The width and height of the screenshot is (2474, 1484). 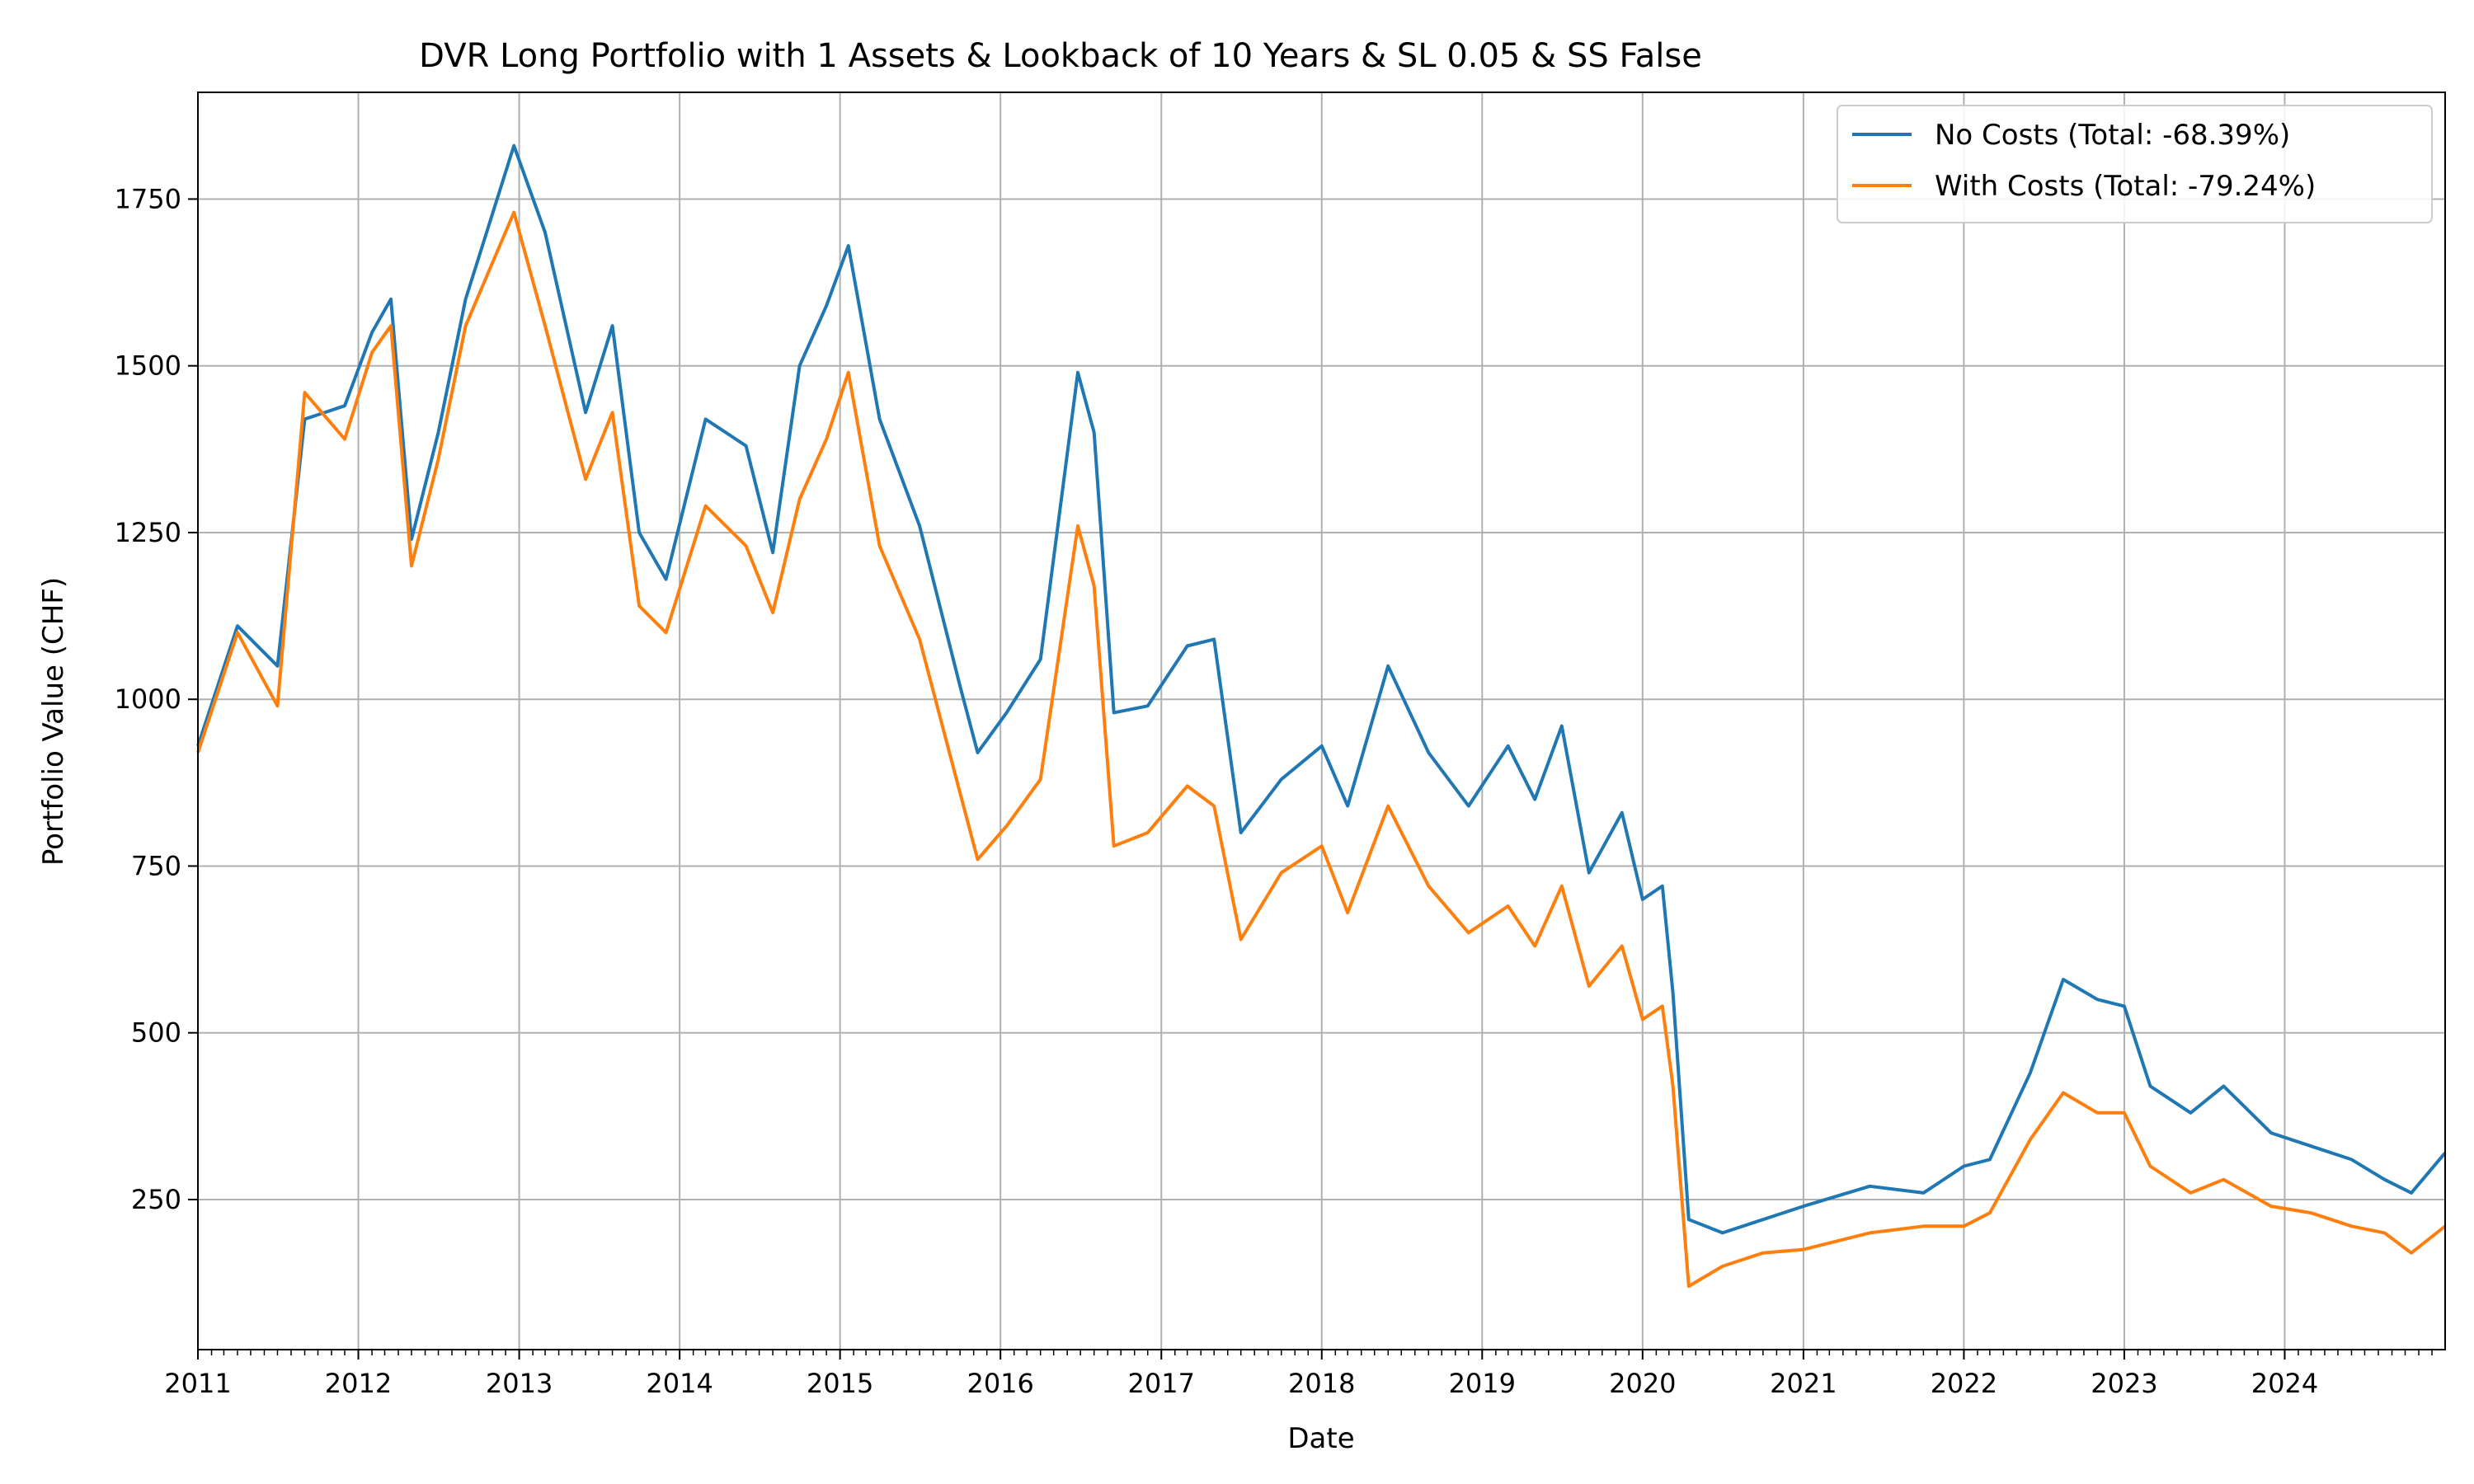 I want to click on x-tick-label: 2015, so click(x=840, y=1383).